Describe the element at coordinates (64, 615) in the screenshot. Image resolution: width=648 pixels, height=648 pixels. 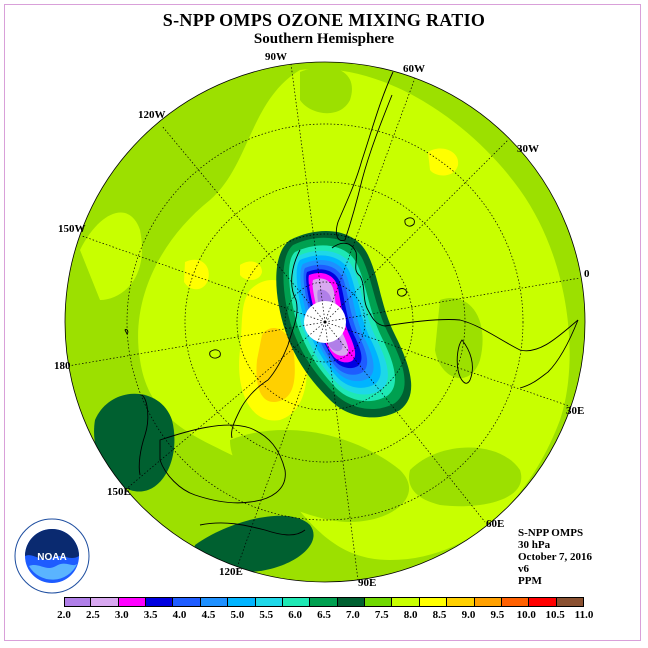
I see `colorbar-tick-label: 2.0` at that location.